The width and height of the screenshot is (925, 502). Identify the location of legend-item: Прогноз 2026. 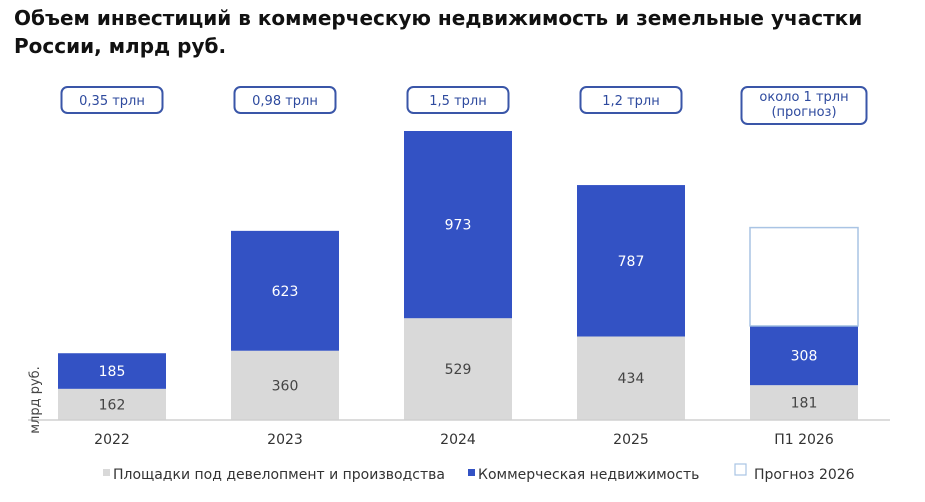
(794, 473).